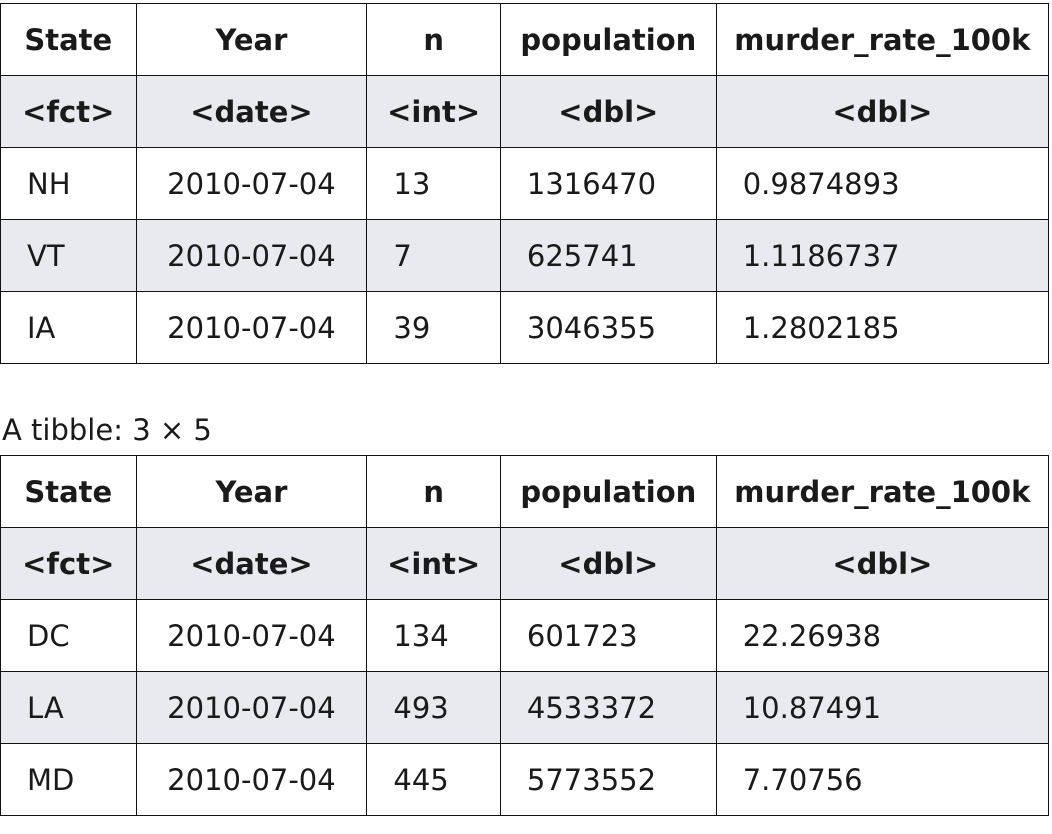 The height and width of the screenshot is (834, 1052). I want to click on cell-population: 3046355, so click(608, 327).